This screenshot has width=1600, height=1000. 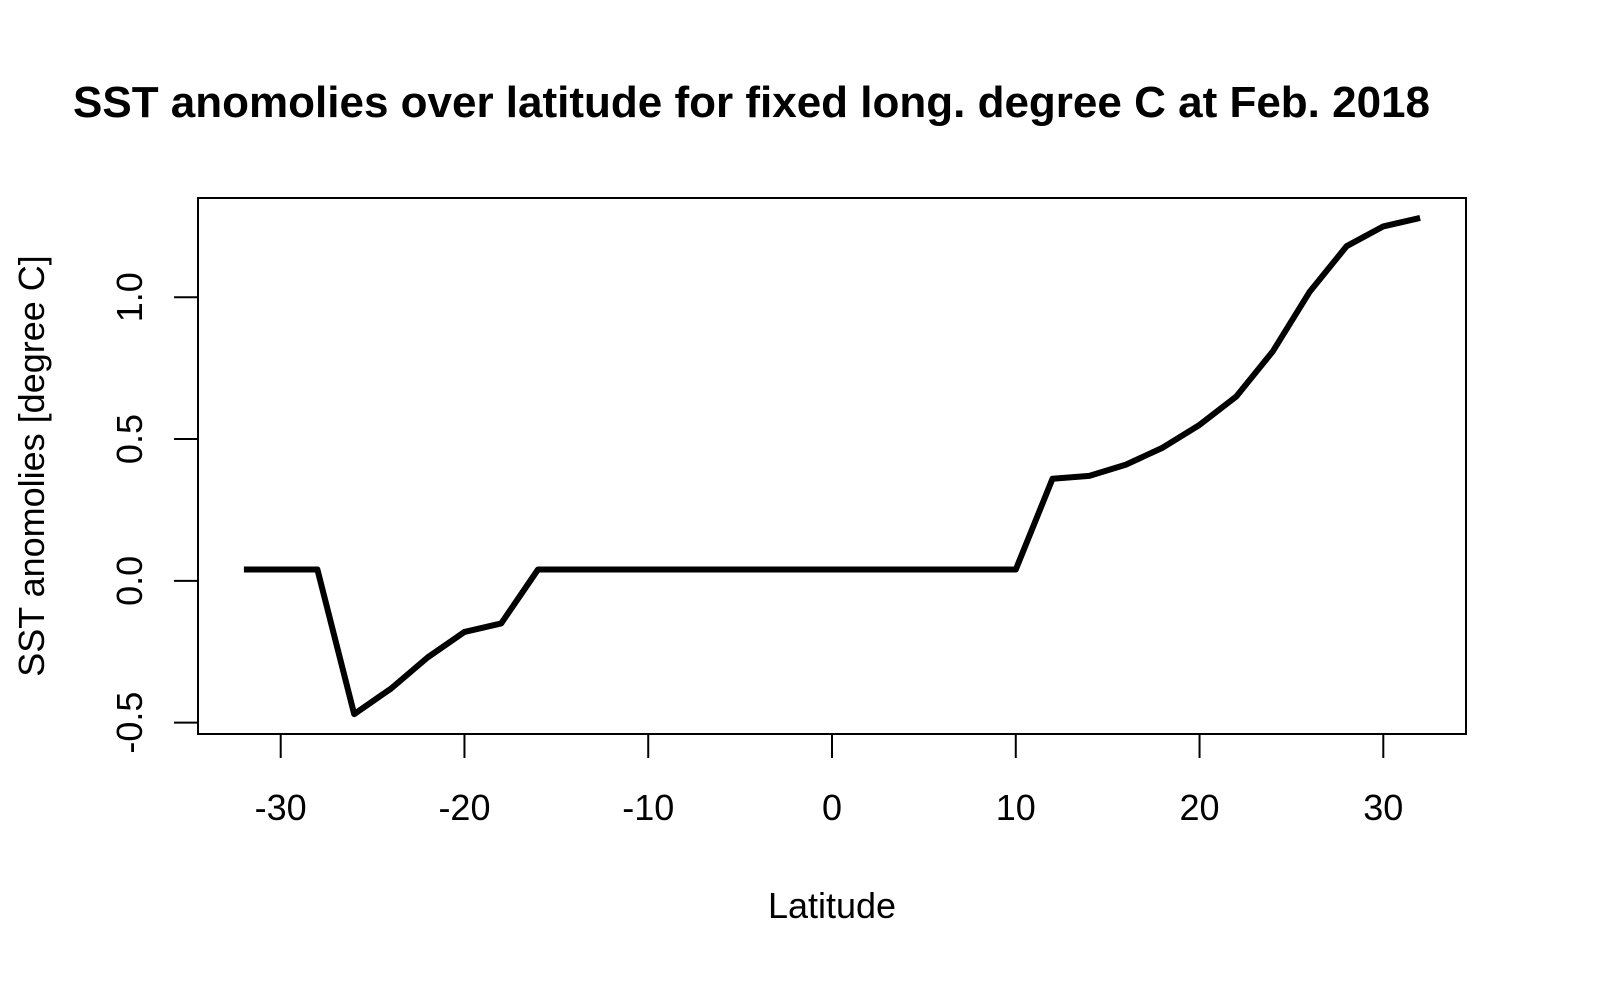 I want to click on x-tick-label: -20, so click(x=464, y=807).